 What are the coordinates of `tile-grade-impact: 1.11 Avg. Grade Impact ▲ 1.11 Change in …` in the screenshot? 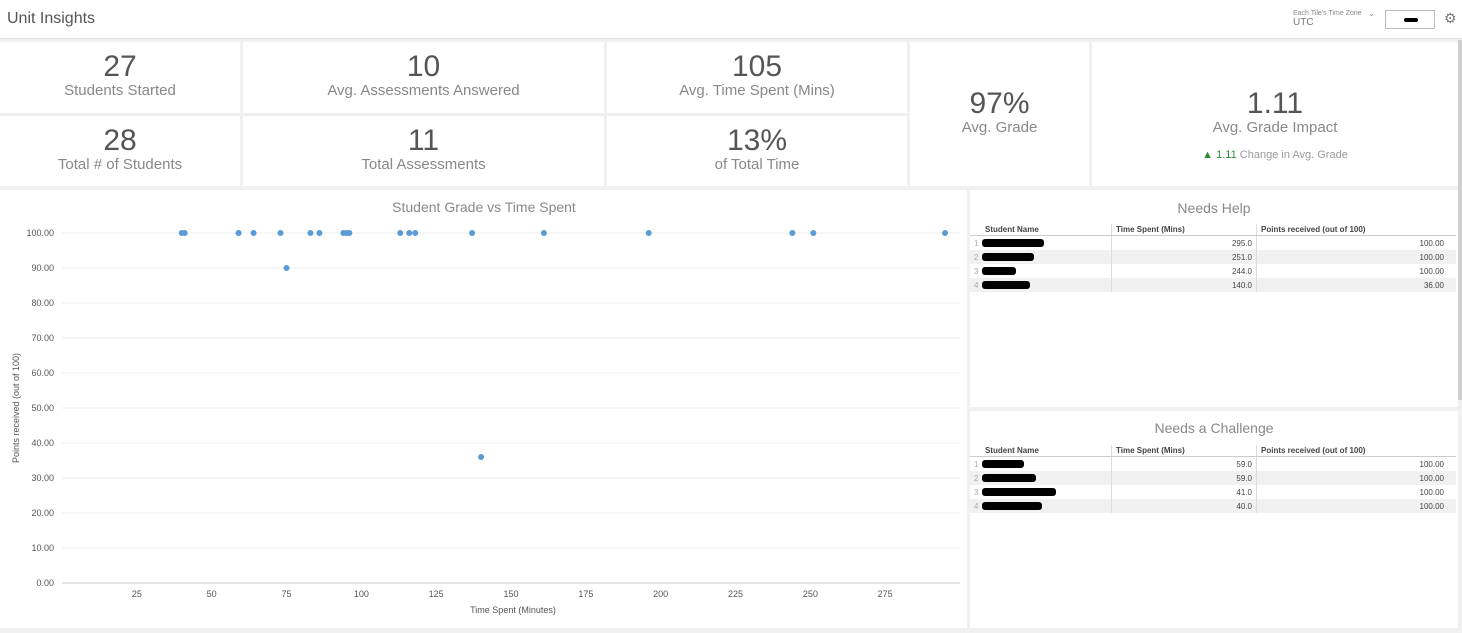 It's located at (1275, 114).